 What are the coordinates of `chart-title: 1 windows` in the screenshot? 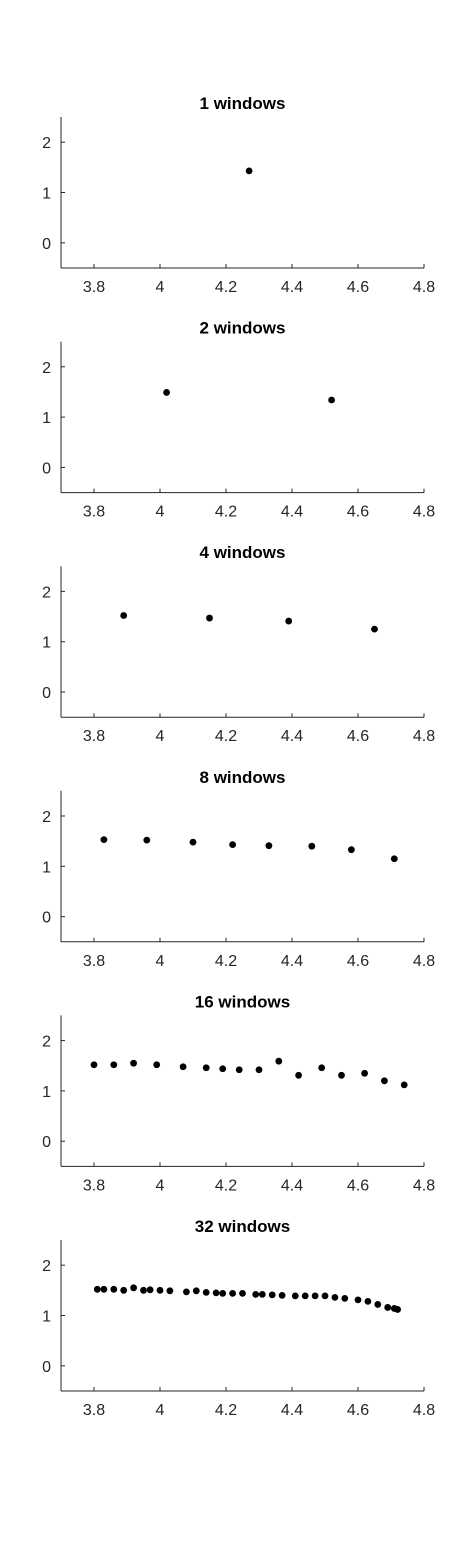 It's located at (243, 103).